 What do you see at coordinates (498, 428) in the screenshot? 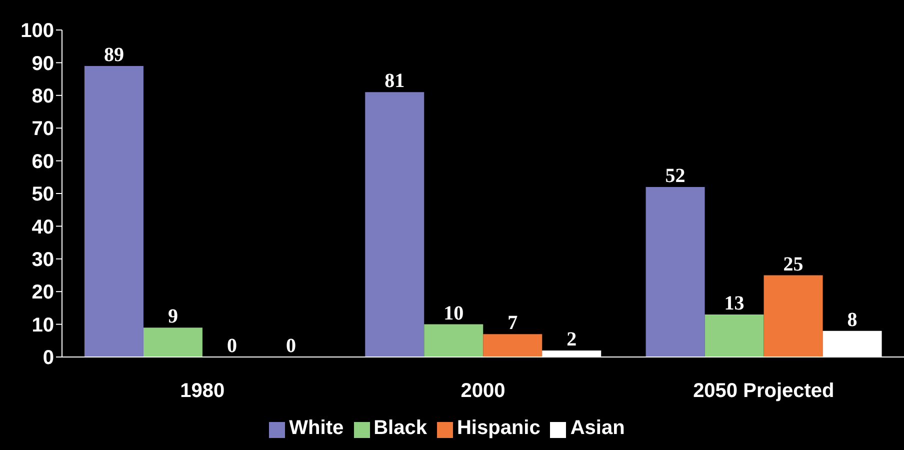
I see `legend-label: Hispanic` at bounding box center [498, 428].